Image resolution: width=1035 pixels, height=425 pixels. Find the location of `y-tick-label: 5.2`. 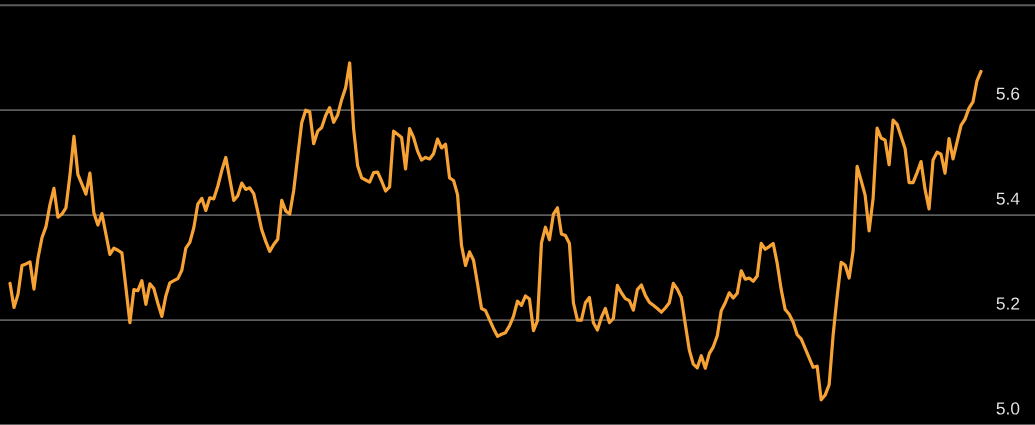

y-tick-label: 5.2 is located at coordinates (1008, 303).